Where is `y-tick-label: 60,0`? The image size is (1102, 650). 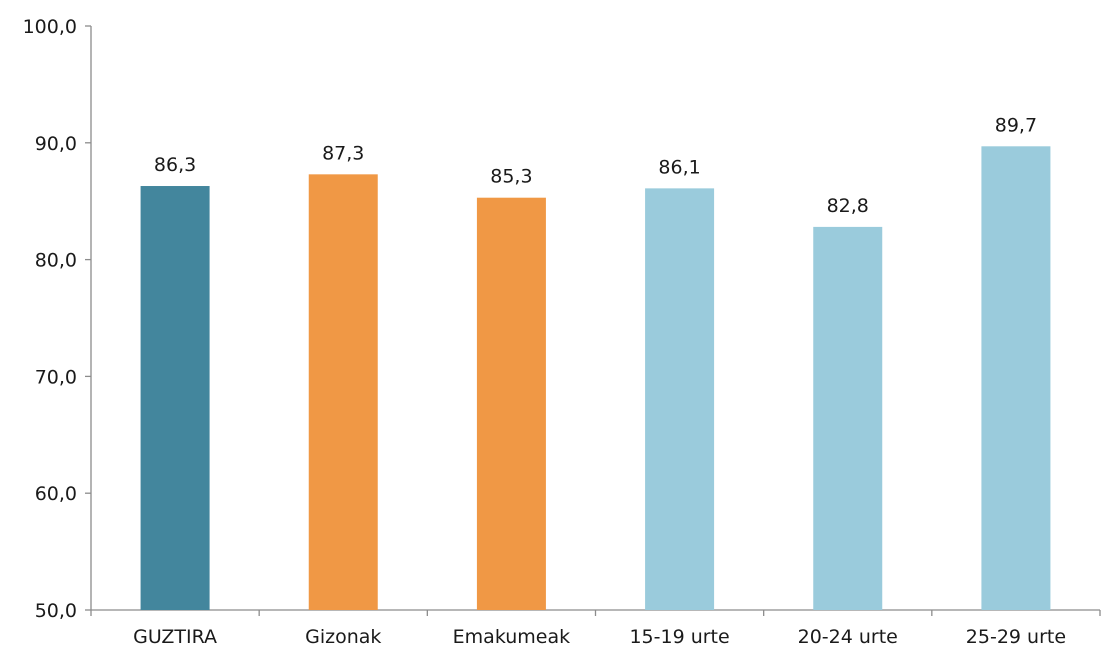
y-tick-label: 60,0 is located at coordinates (56, 494).